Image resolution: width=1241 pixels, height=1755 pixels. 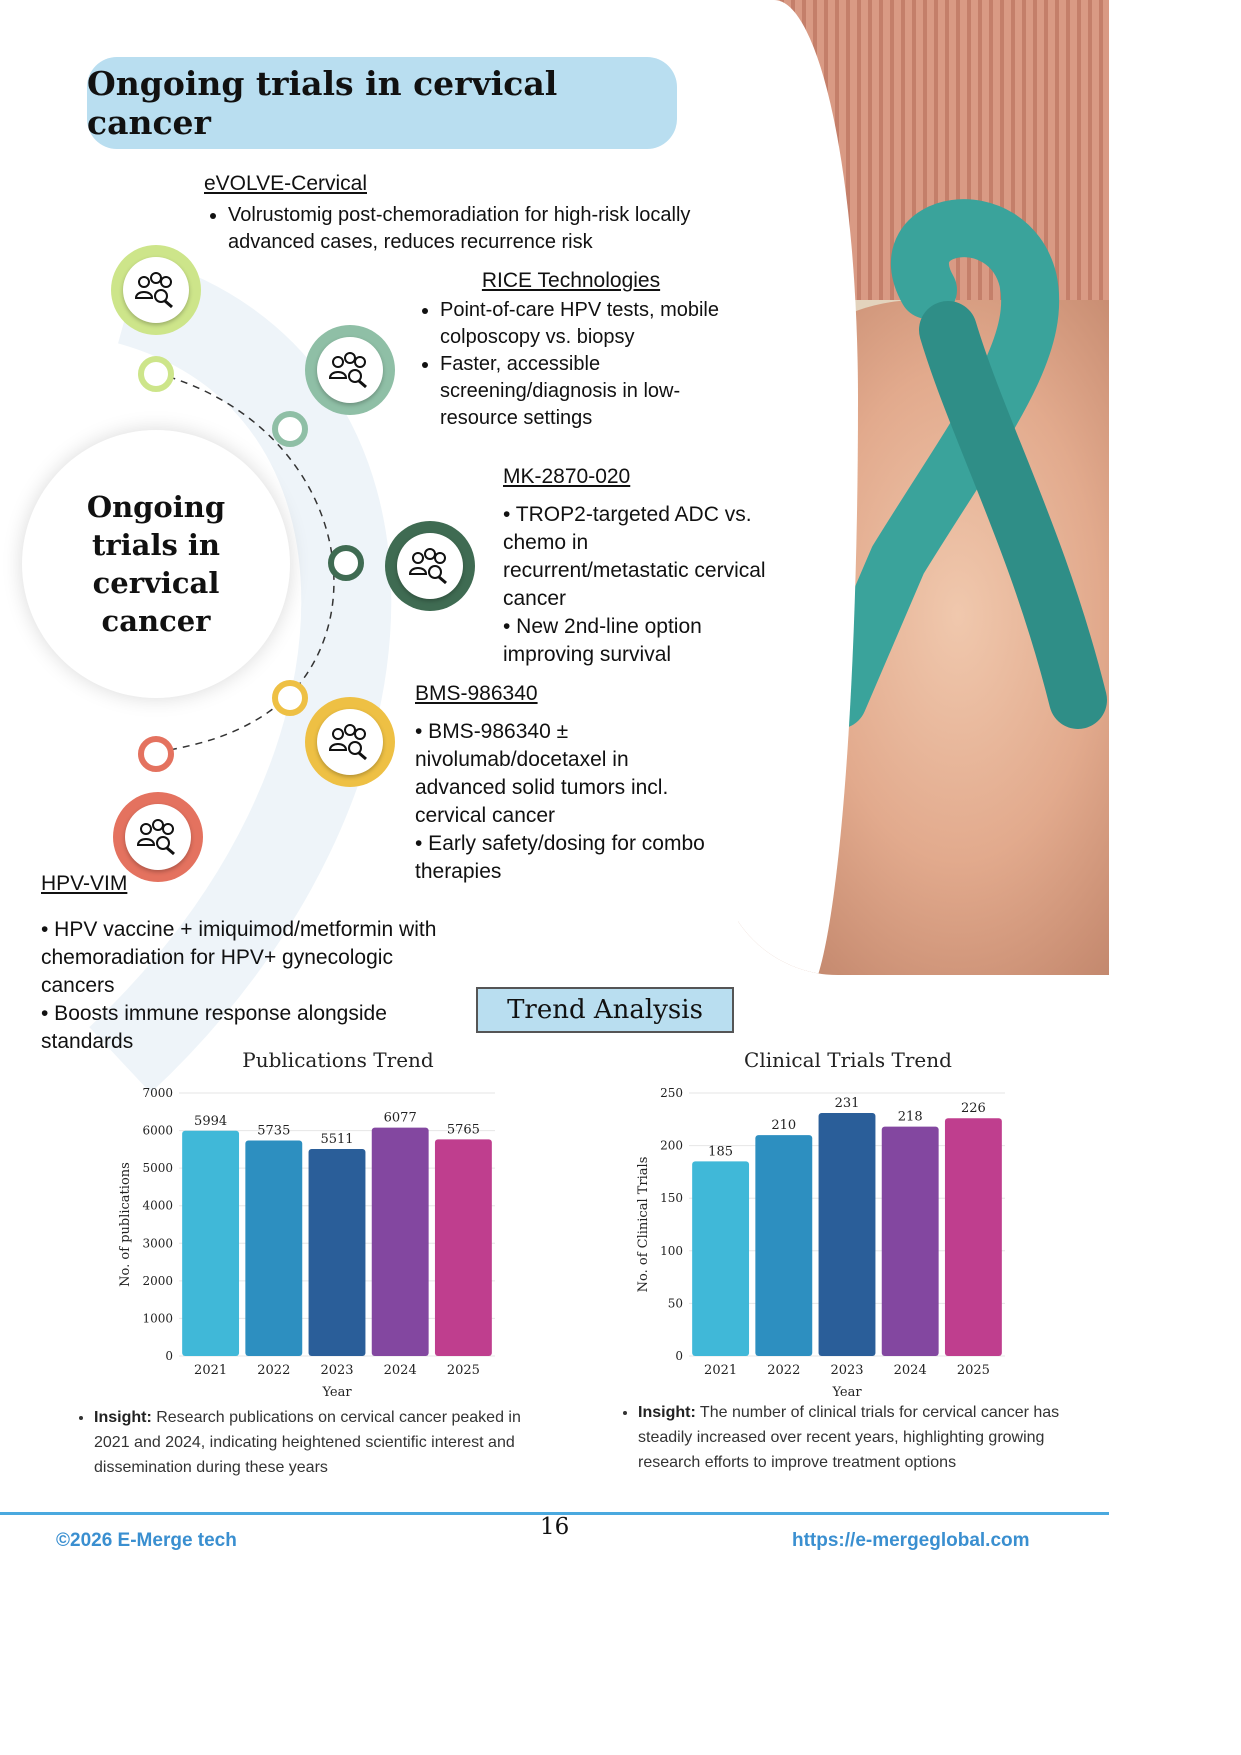 I want to click on timeline-arc, so click(x=245, y=563).